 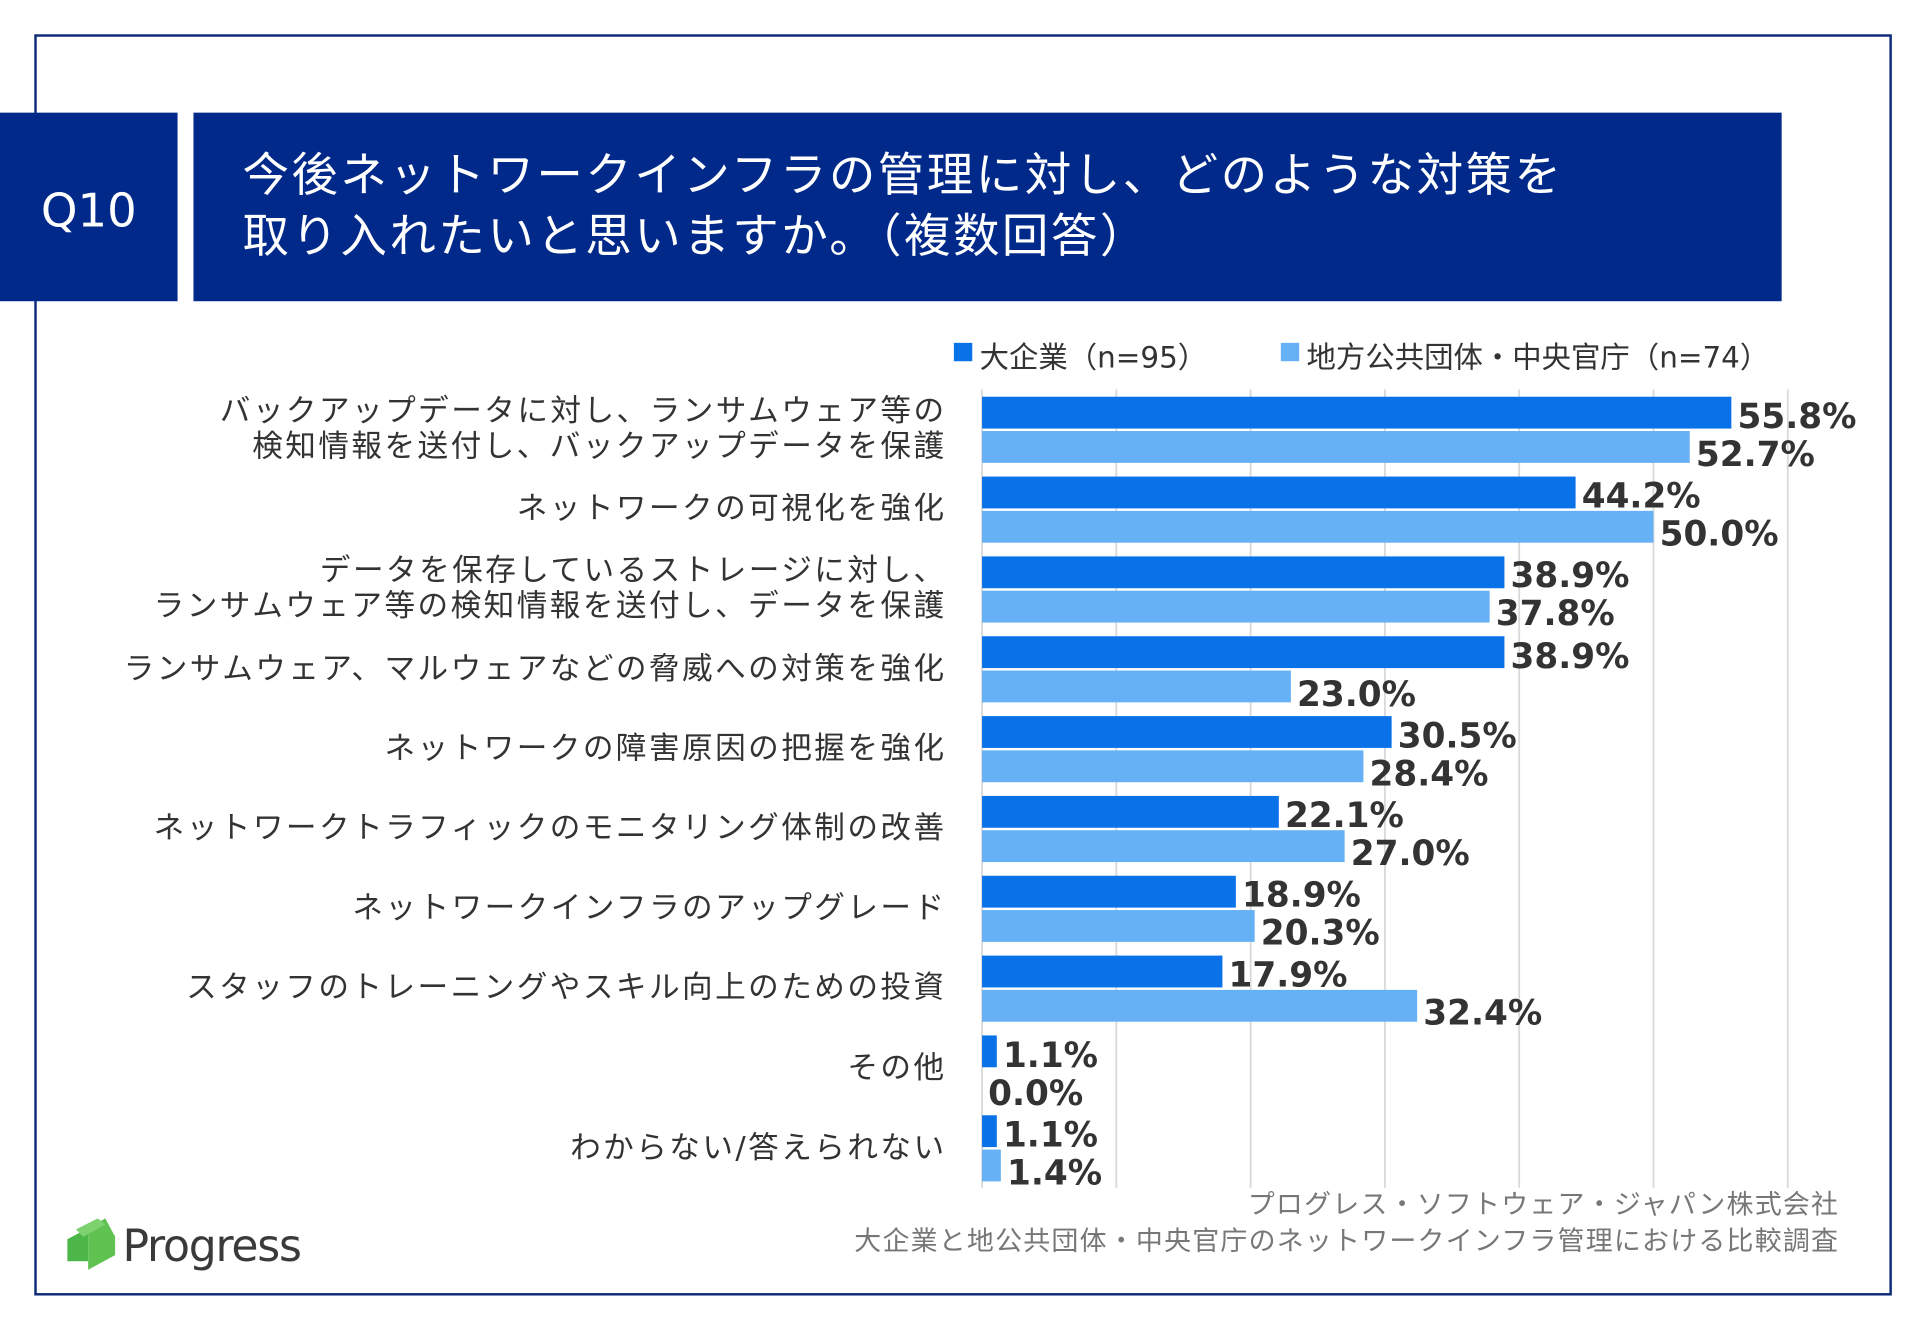 What do you see at coordinates (1093, 357) in the screenshot?
I see `legend-label: 大企業（n=95）` at bounding box center [1093, 357].